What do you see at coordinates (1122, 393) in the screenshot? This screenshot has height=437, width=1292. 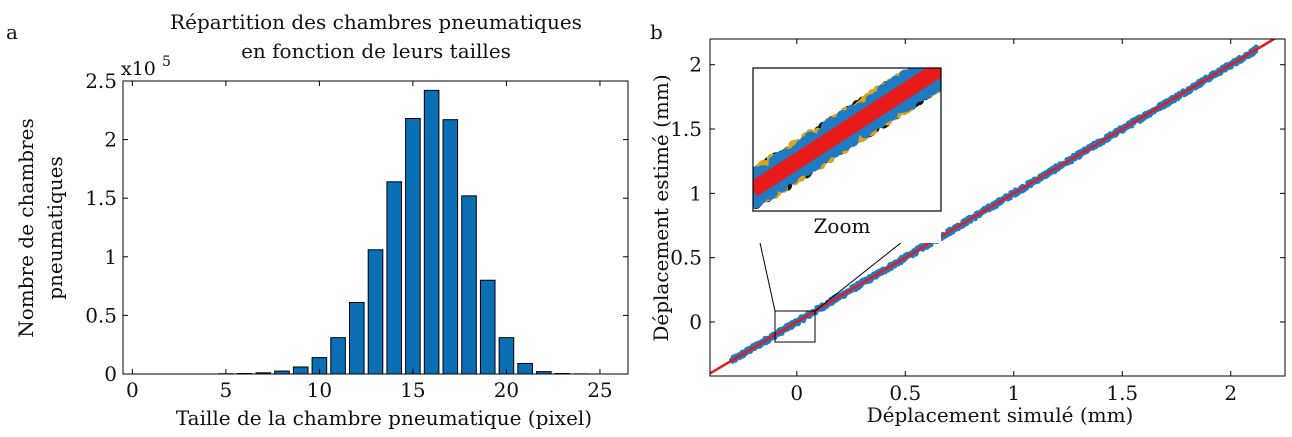 I see `x-tick-label: 1.5` at bounding box center [1122, 393].